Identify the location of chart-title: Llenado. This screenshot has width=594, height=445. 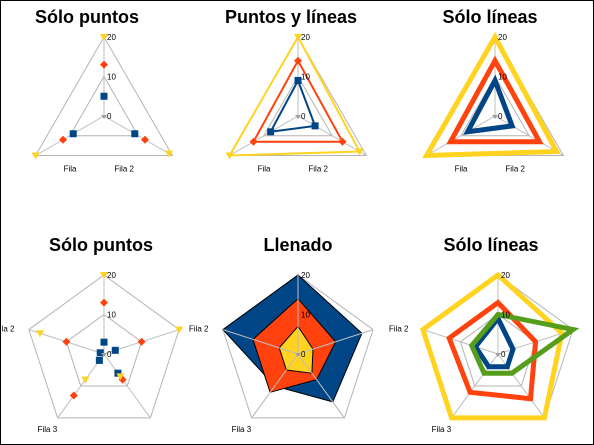
(297, 245).